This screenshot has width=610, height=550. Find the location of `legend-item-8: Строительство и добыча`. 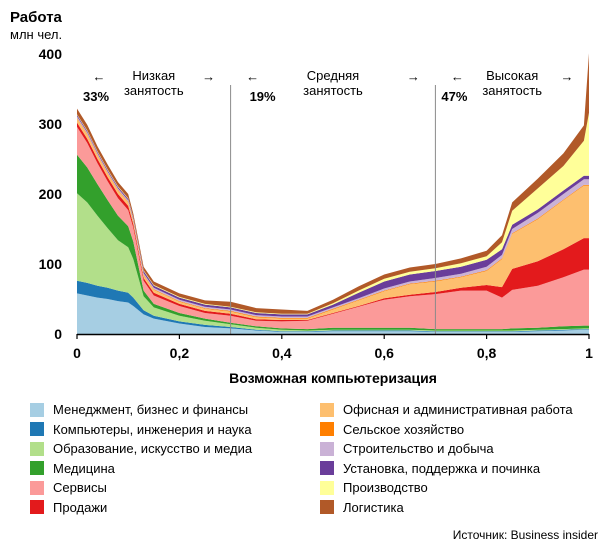

legend-item-8: Строительство и добыча is located at coordinates (446, 449).